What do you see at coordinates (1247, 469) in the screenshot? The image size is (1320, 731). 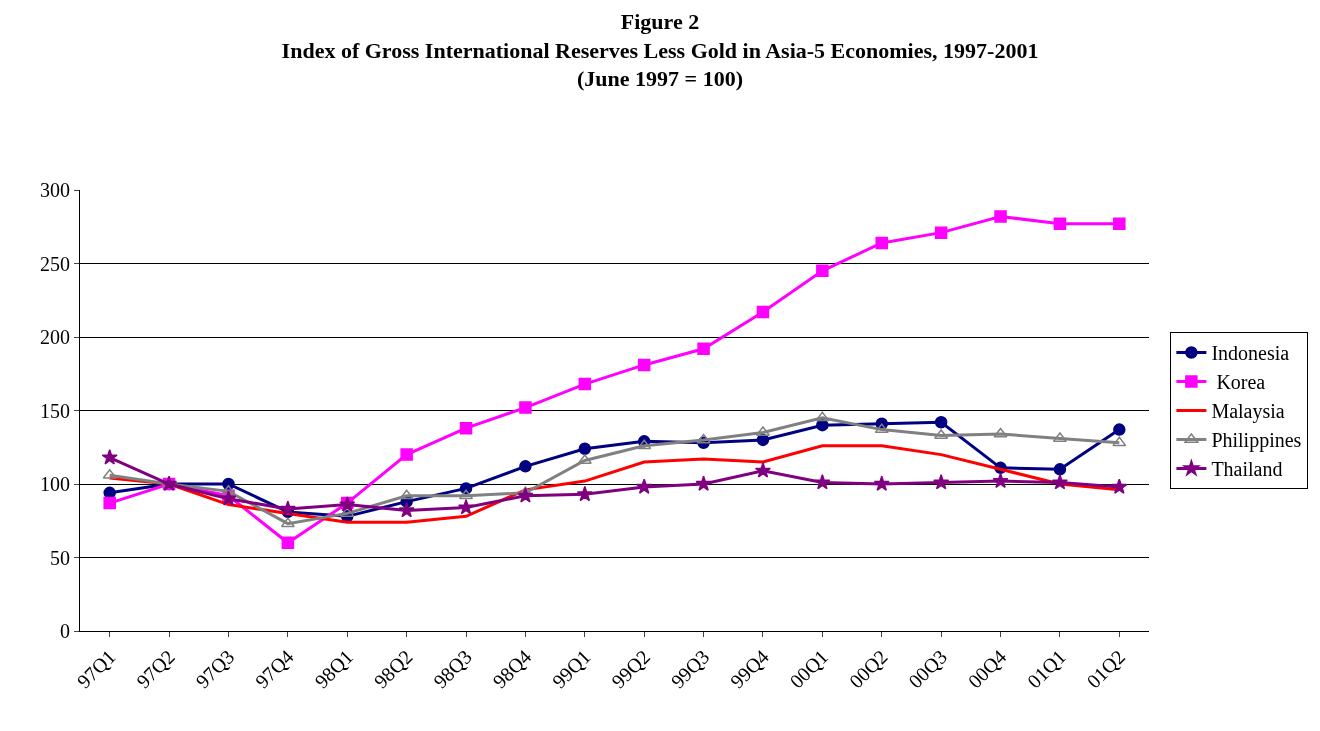 I see `legend-label: Thailand` at bounding box center [1247, 469].